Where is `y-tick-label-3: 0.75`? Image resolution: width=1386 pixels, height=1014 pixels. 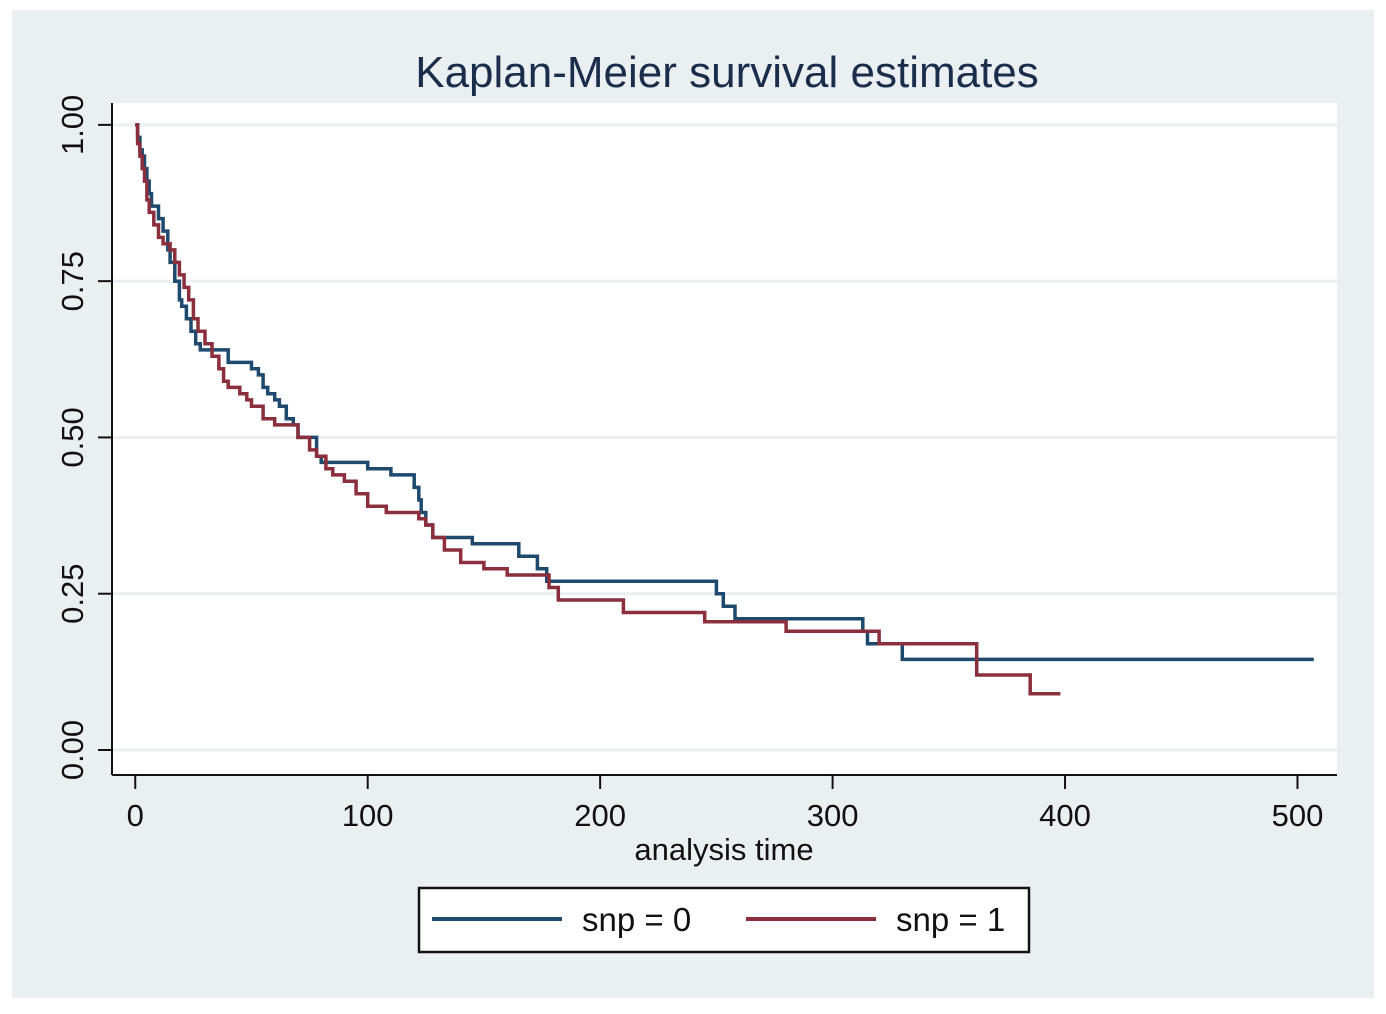 y-tick-label-3: 0.75 is located at coordinates (72, 281).